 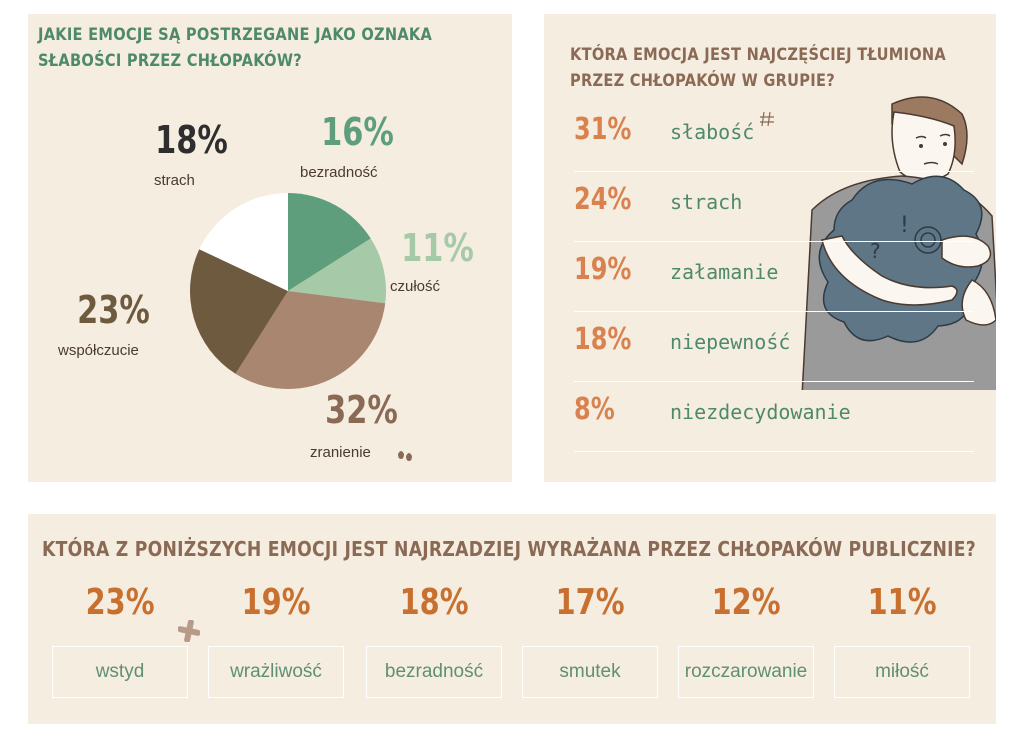 I want to click on pie-slice-zranienie, so click(x=310, y=340).